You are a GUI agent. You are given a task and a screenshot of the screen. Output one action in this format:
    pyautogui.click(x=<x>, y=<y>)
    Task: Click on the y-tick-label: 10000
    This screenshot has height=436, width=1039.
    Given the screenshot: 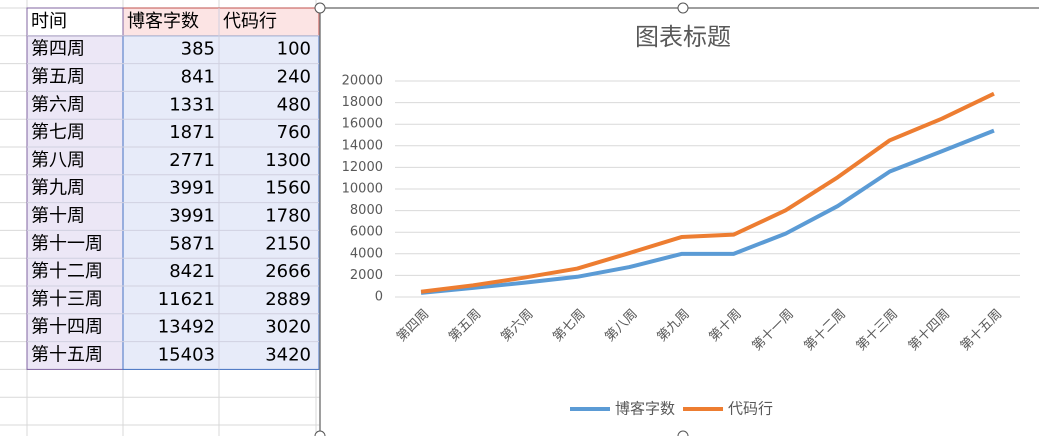 What is the action you would take?
    pyautogui.click(x=362, y=189)
    